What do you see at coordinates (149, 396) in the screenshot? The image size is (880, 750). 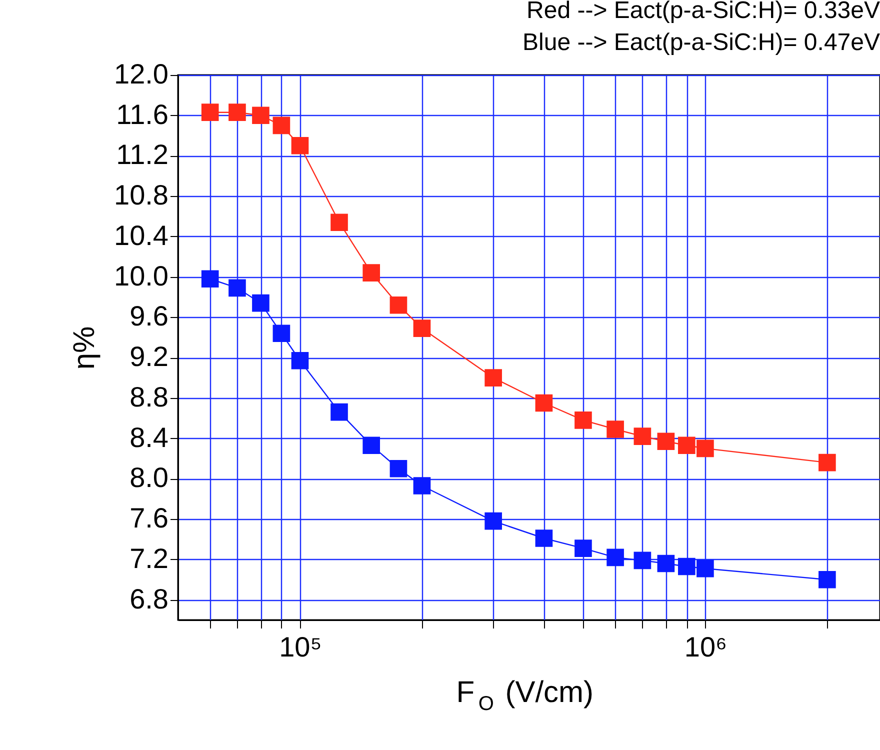 I see `y-tick-label: 8.8` at bounding box center [149, 396].